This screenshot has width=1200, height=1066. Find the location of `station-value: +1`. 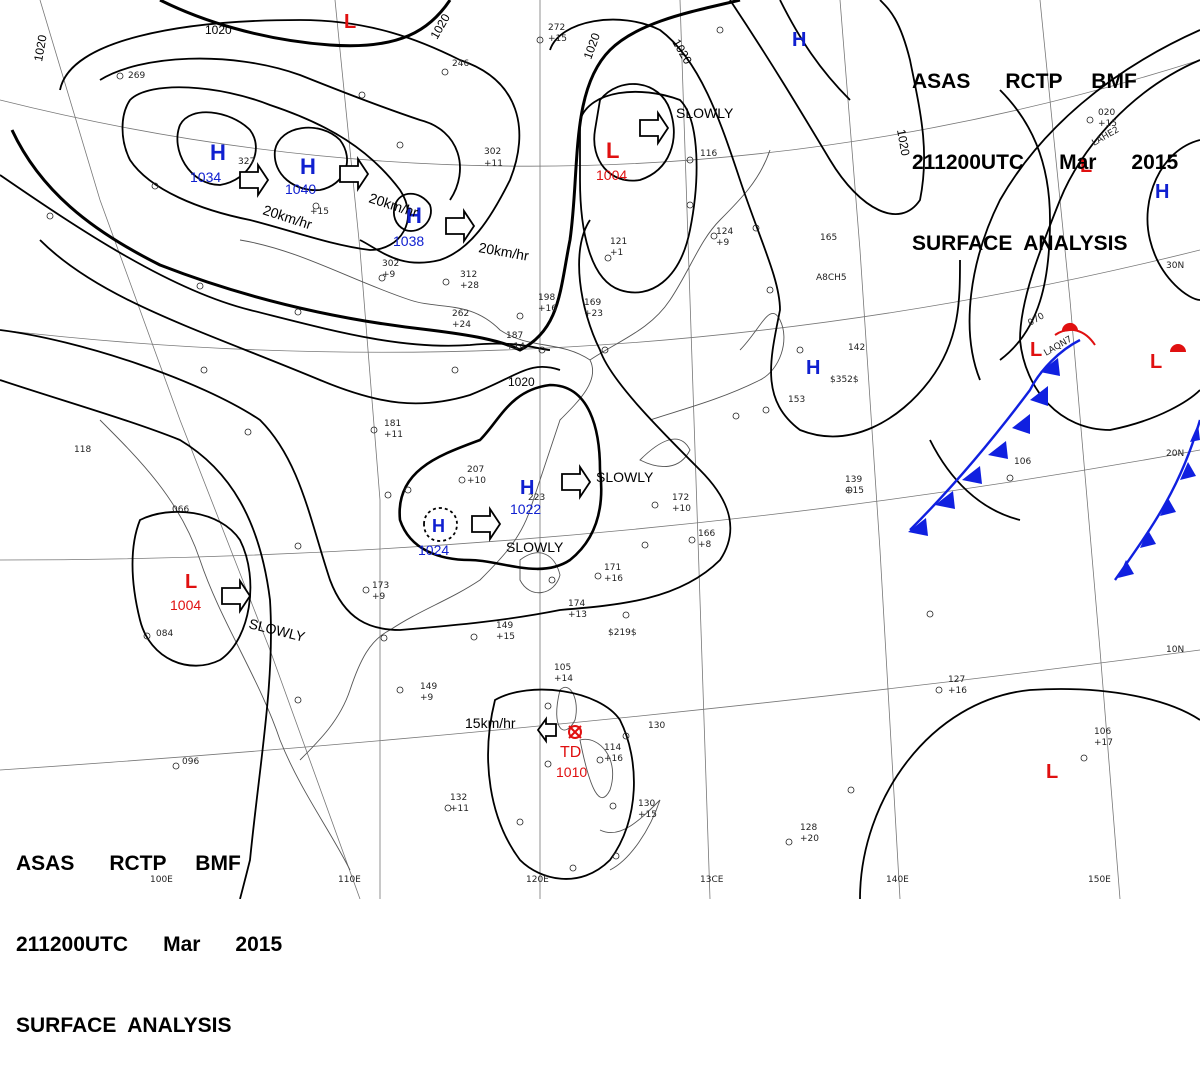

station-value: +1 is located at coordinates (616, 253).